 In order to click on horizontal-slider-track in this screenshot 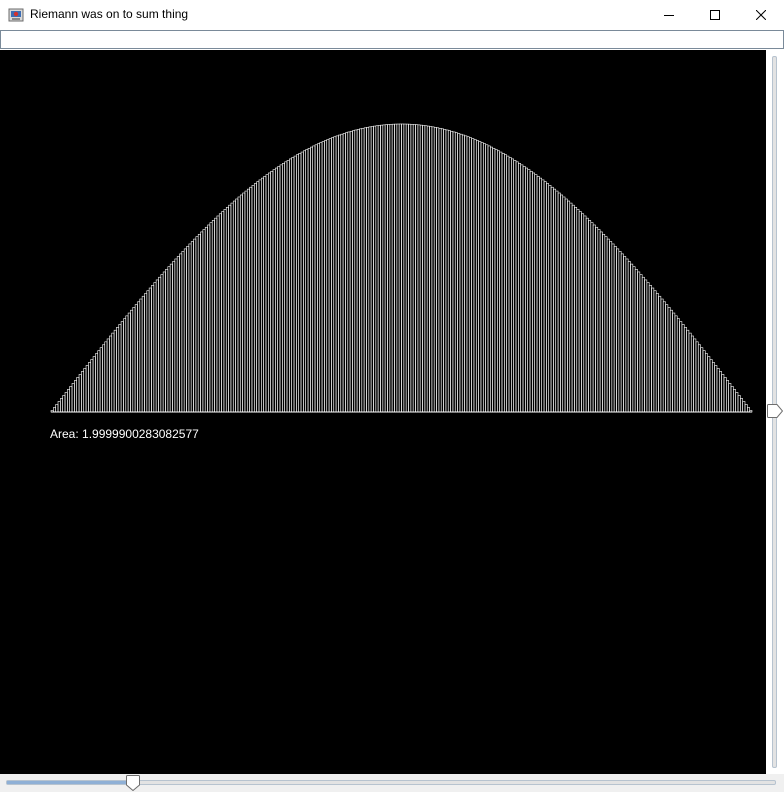, I will do `click(391, 782)`.